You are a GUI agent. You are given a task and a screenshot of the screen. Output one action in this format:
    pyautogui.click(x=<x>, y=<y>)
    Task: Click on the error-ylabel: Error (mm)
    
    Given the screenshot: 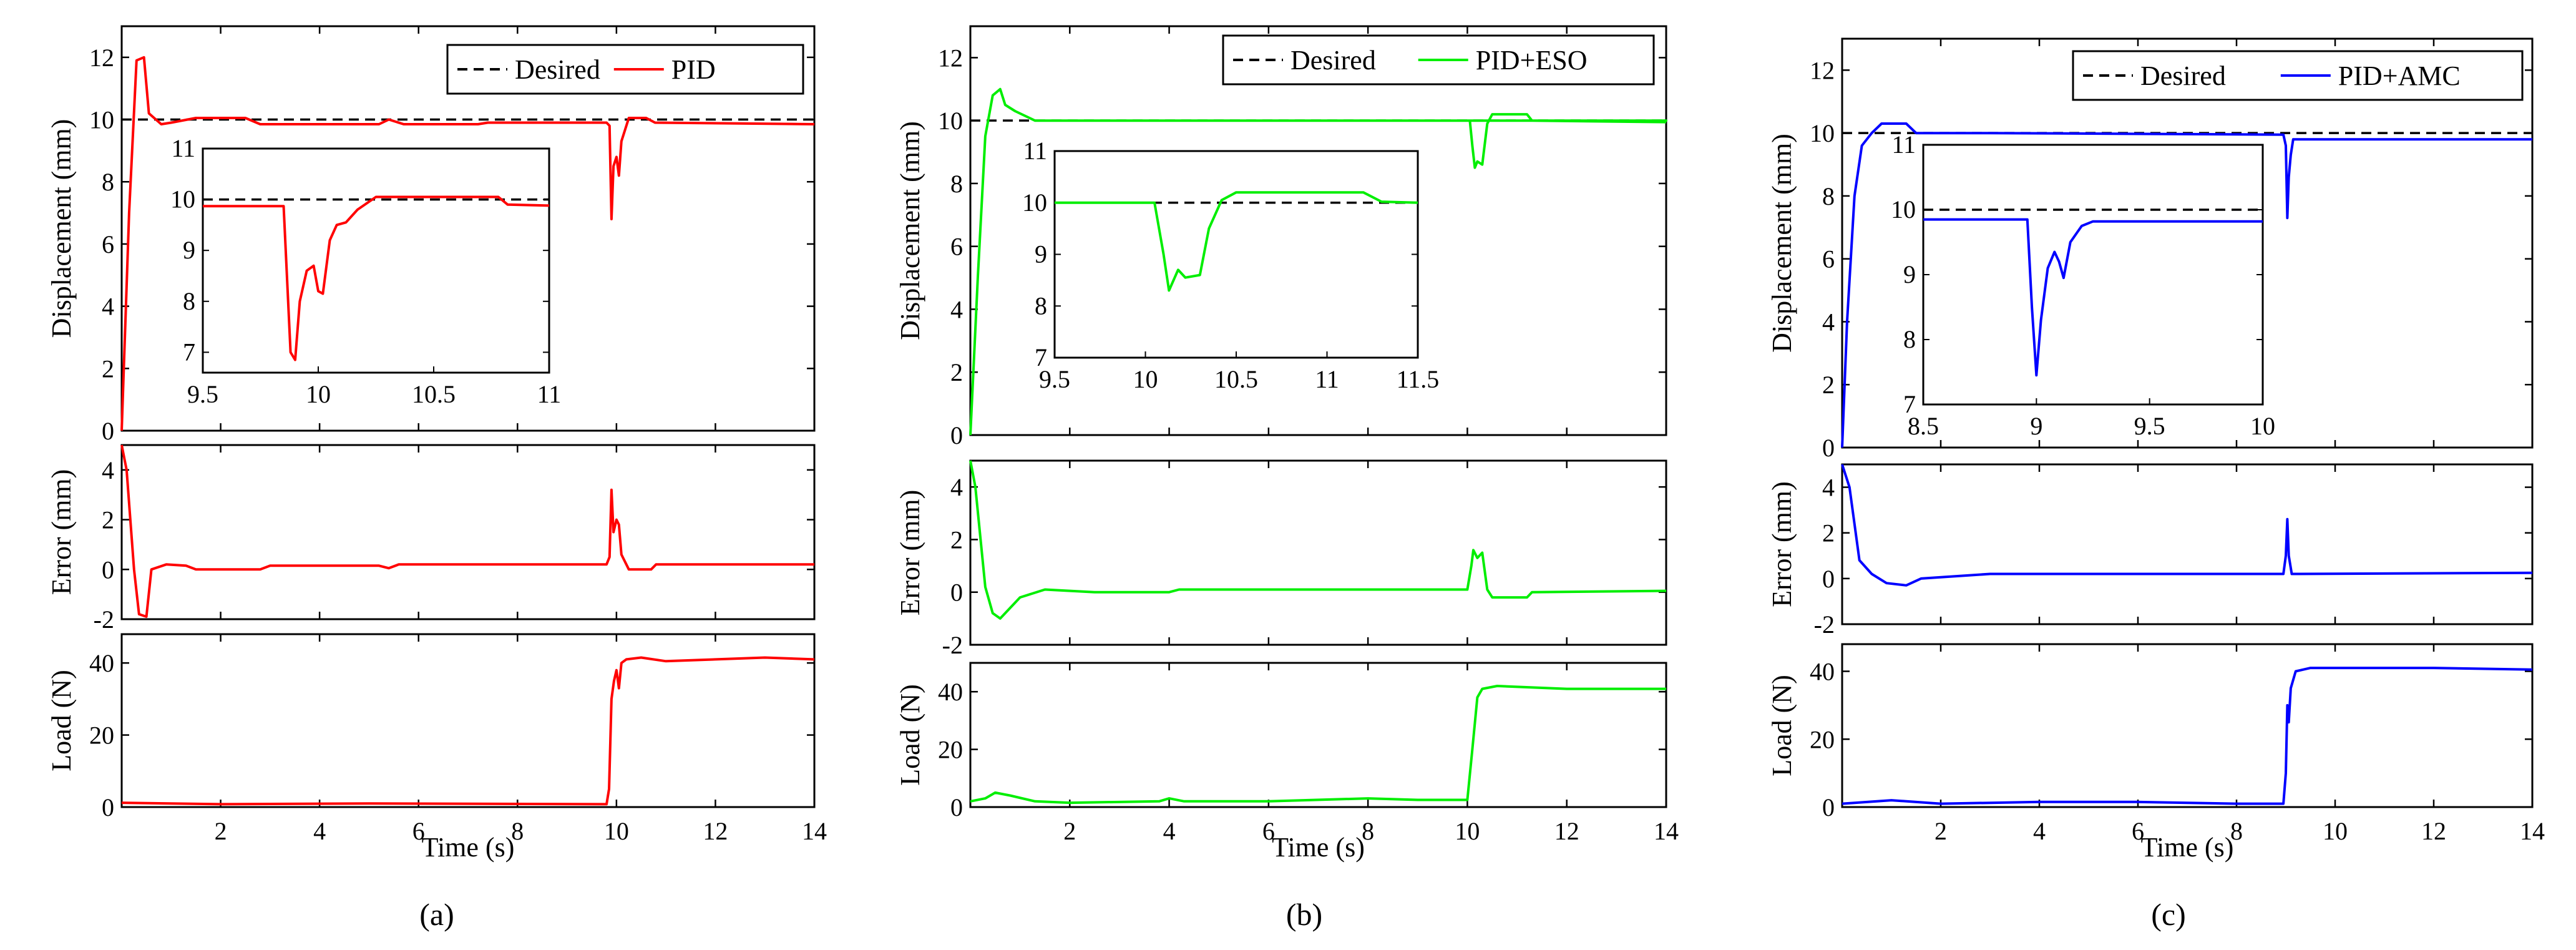 What is the action you would take?
    pyautogui.click(x=910, y=553)
    